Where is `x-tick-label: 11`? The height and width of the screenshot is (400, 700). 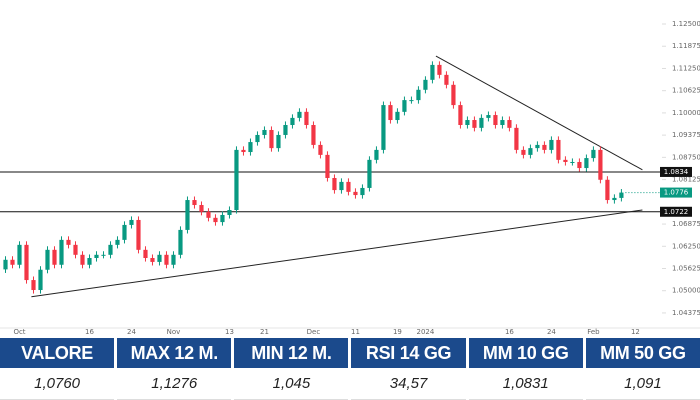
x-tick-label: 11 is located at coordinates (355, 332).